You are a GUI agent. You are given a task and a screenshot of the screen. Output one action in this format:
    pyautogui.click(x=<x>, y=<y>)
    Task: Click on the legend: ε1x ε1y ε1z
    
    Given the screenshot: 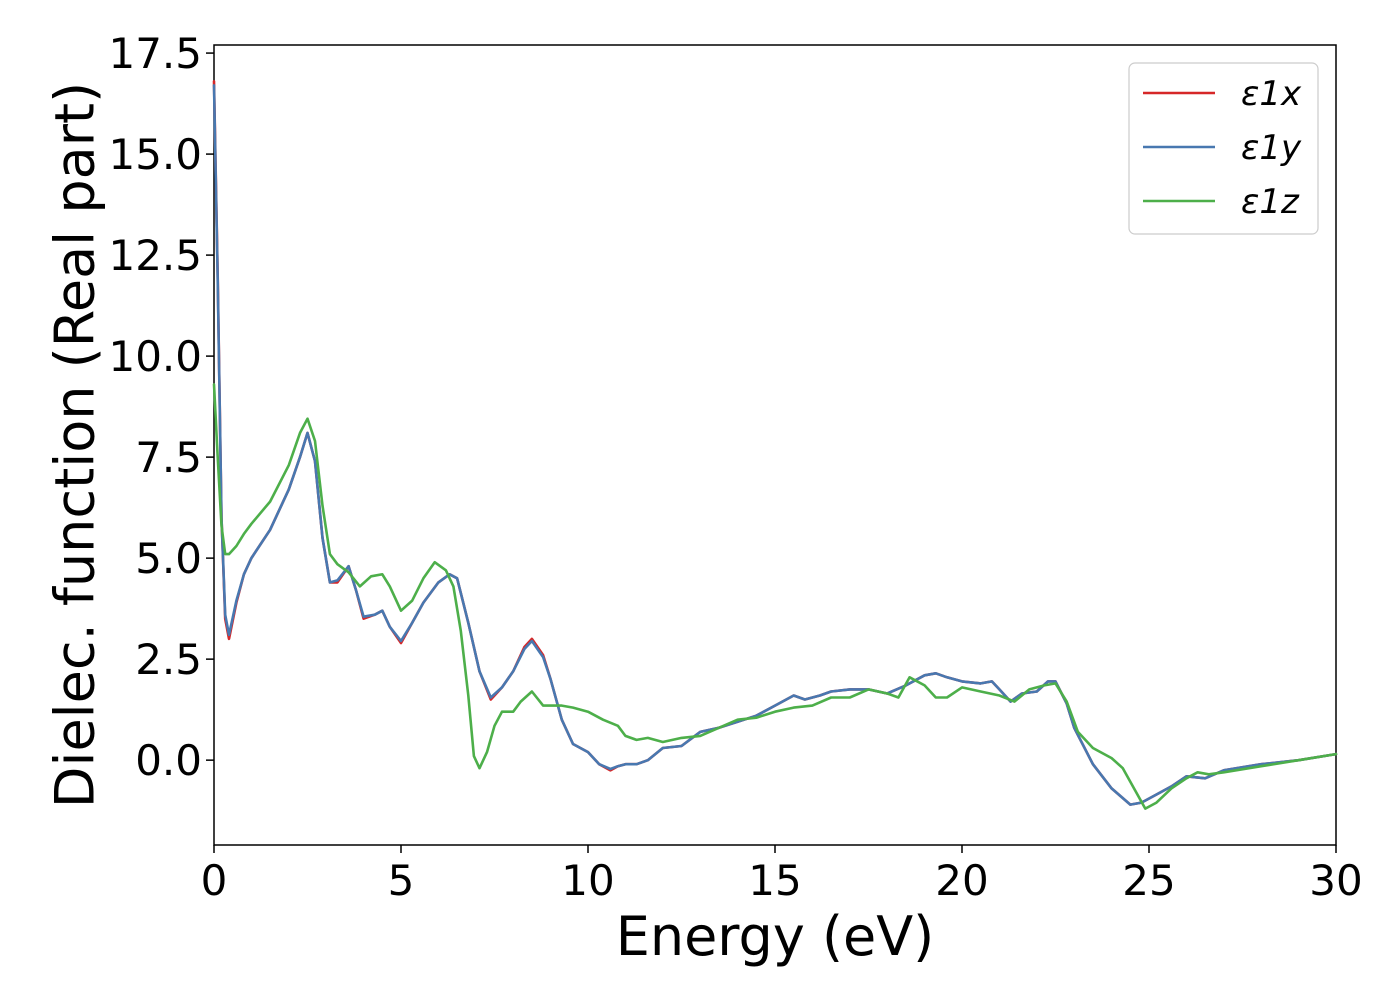 What is the action you would take?
    pyautogui.click(x=1223, y=148)
    